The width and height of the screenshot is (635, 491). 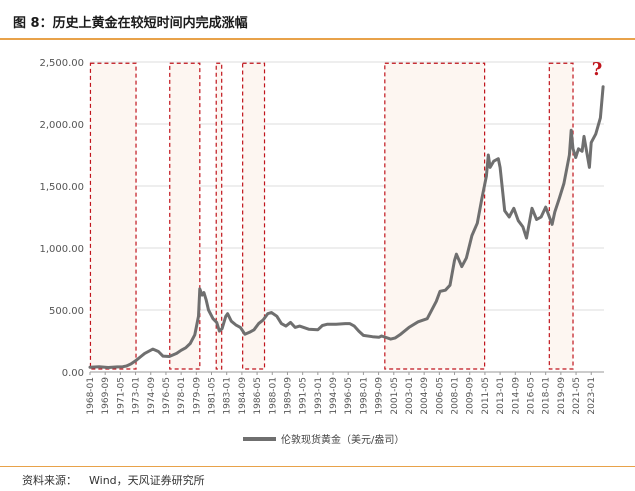 What do you see at coordinates (380, 396) in the screenshot?
I see `x-tick-label: 1999-09` at bounding box center [380, 396].